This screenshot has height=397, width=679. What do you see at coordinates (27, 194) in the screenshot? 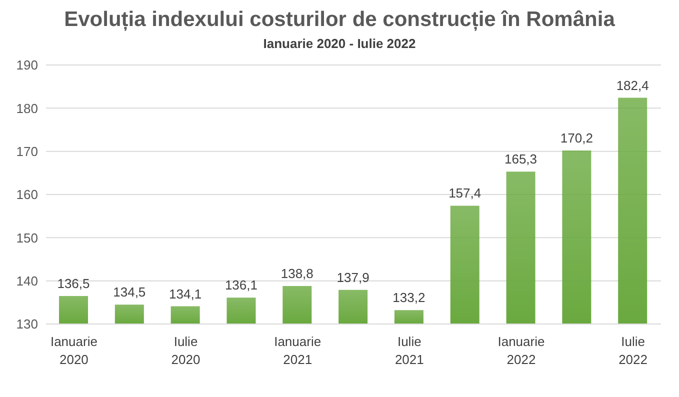
I see `y-tick-label: 160` at bounding box center [27, 194].